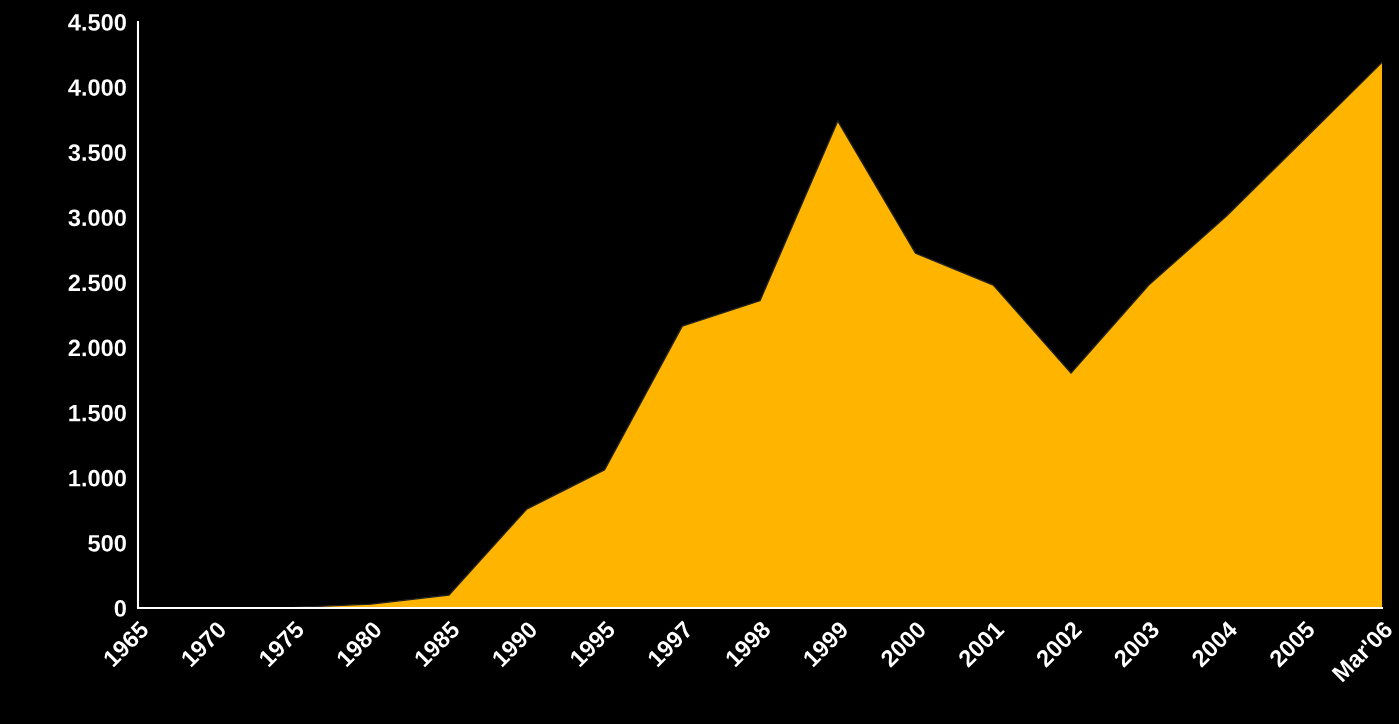  I want to click on y-tick-label: 2.500, so click(97, 283).